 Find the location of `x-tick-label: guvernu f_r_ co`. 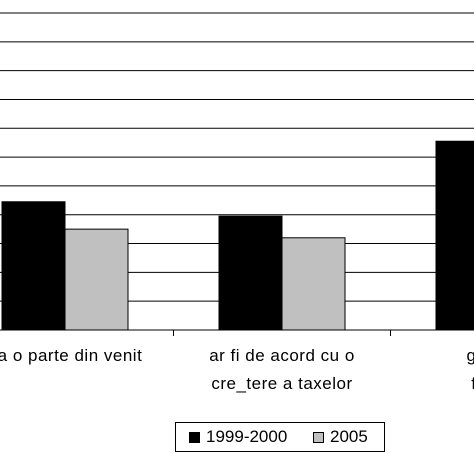

x-tick-label: guvernu f_r_ co is located at coordinates (470, 369).